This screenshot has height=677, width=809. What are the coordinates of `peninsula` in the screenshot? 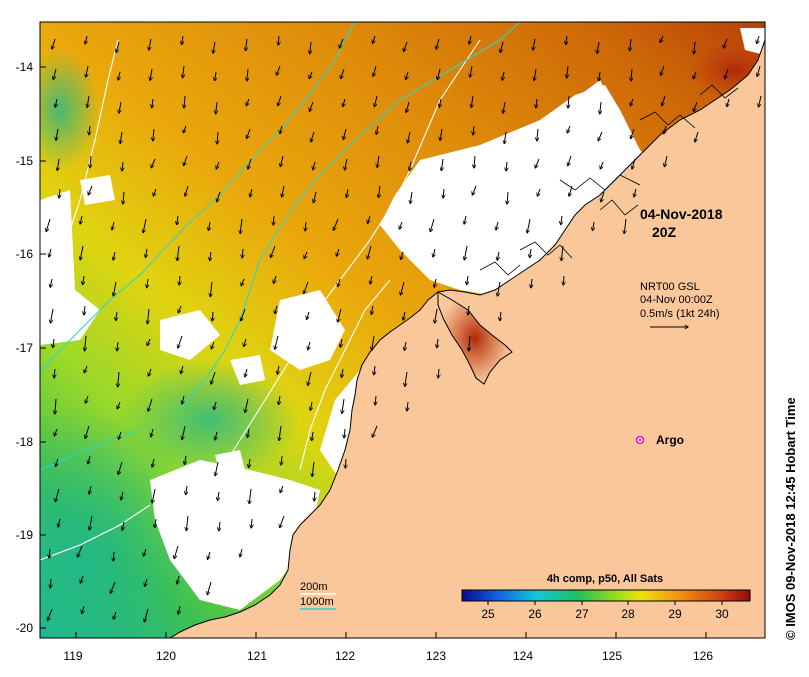 It's located at (475, 338).